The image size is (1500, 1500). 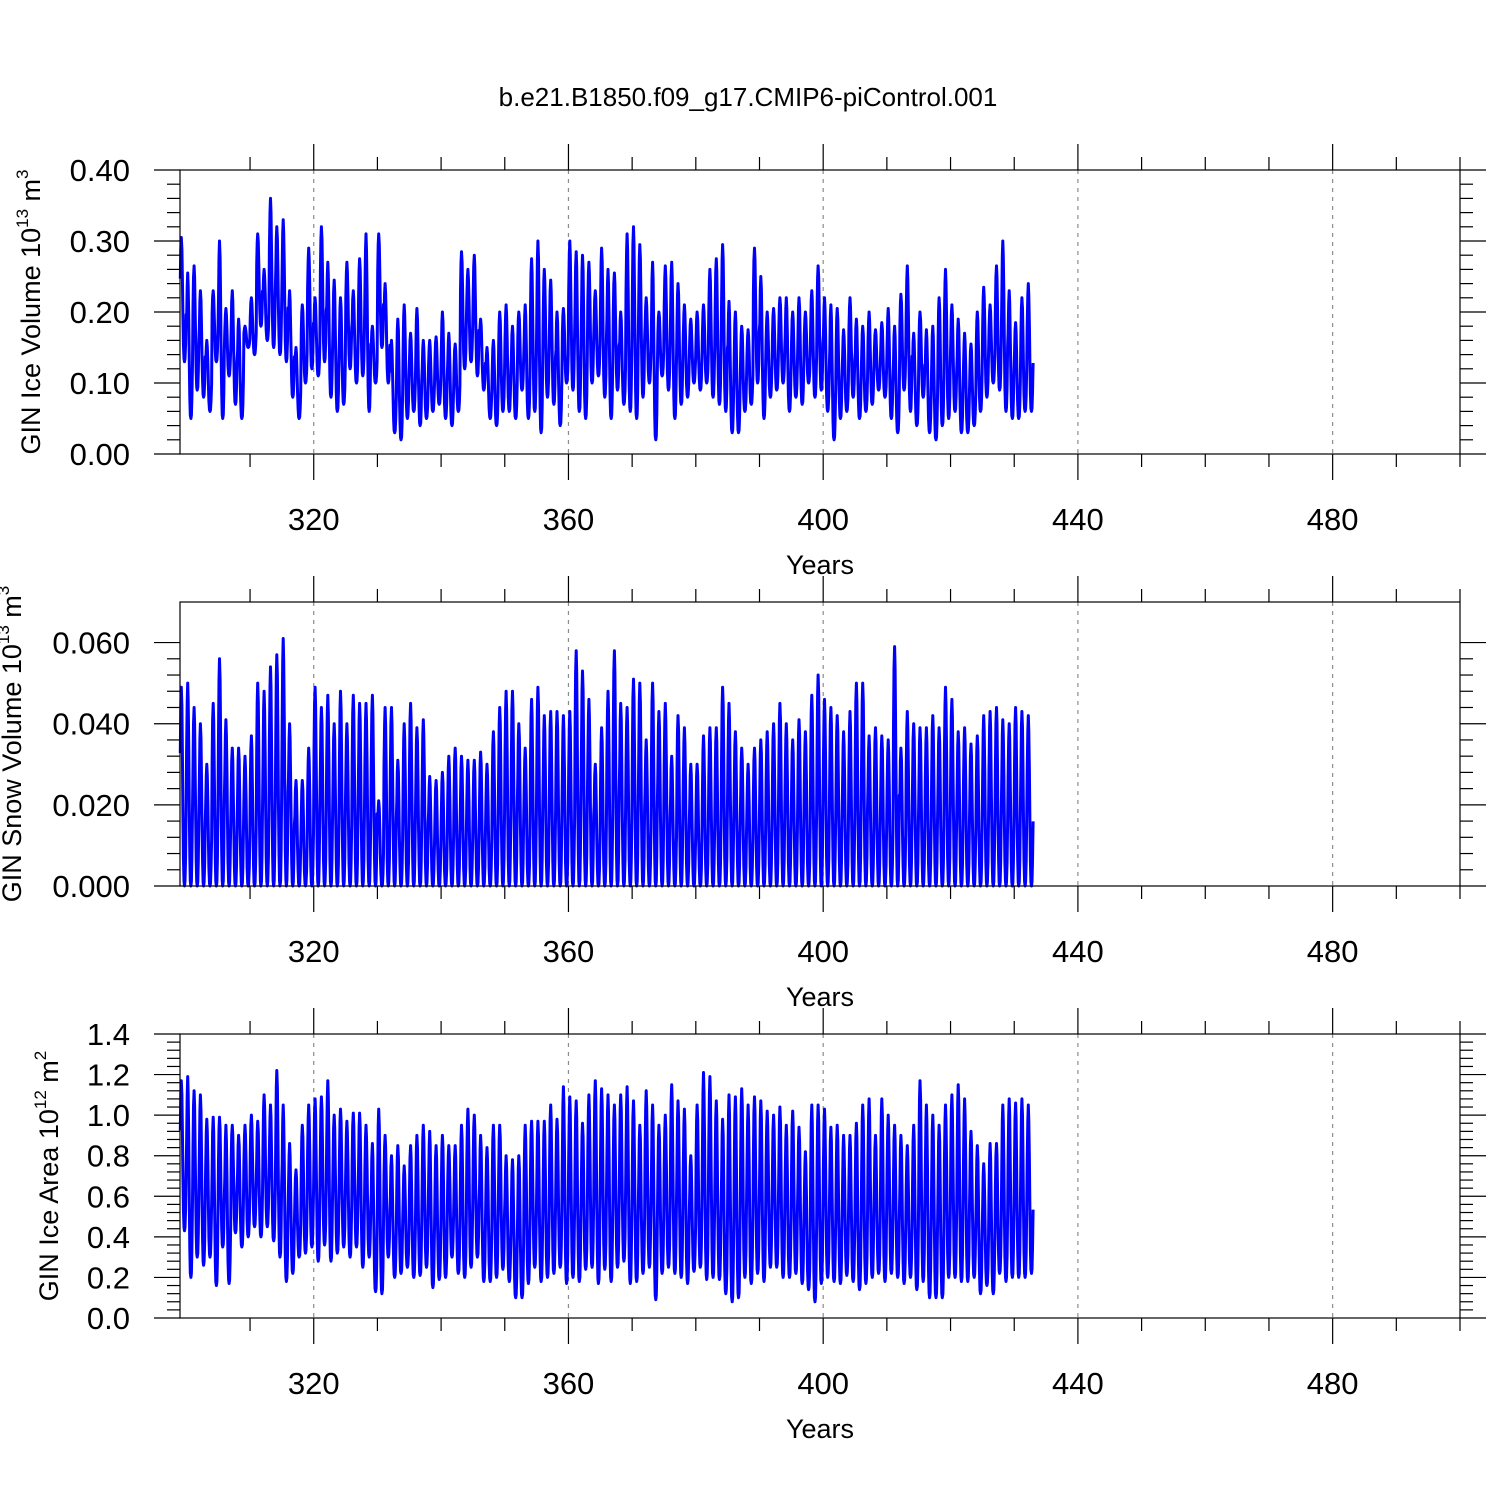 I want to click on y-axis-label: GIN Snow Volume 1013 m3, so click(x=13, y=744).